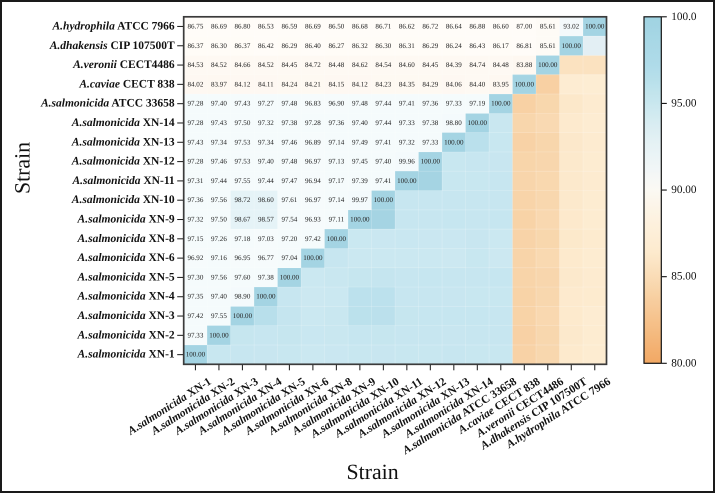 Image resolution: width=715 pixels, height=493 pixels. I want to click on svg-text: 97.33, so click(430, 142).